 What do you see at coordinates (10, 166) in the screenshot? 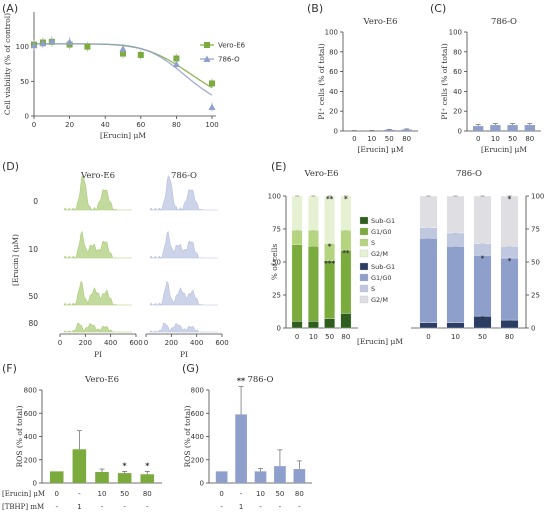
I see `panel-label: (D)` at bounding box center [10, 166].